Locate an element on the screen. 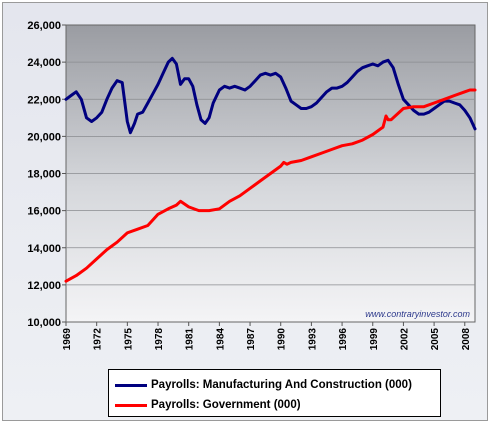 This screenshot has width=492, height=425. y-tick-label: 10,000 is located at coordinates (44, 323).